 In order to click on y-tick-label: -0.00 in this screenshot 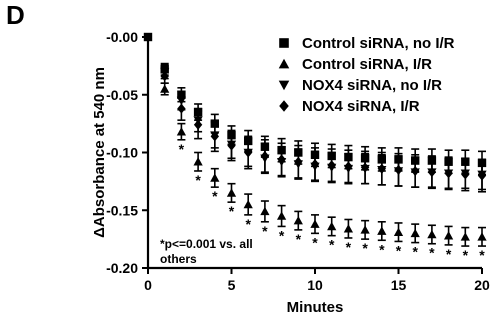, I will do `click(122, 37)`.